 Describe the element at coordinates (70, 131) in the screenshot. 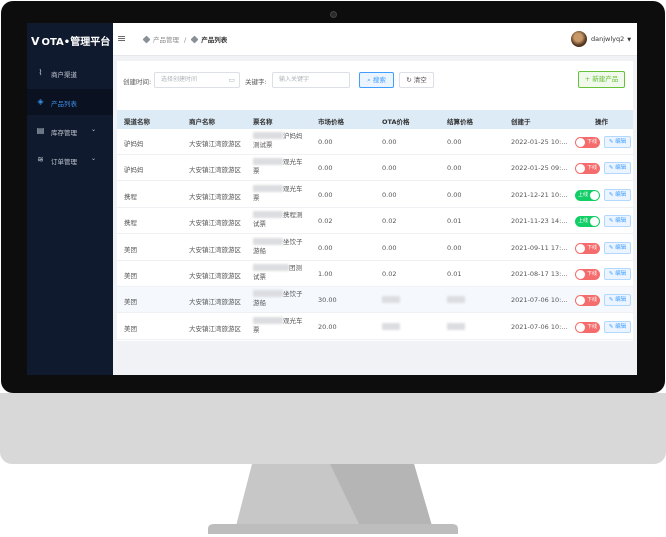

I see `sidebar-item: ▤ 库存管理 ⌄` at that location.